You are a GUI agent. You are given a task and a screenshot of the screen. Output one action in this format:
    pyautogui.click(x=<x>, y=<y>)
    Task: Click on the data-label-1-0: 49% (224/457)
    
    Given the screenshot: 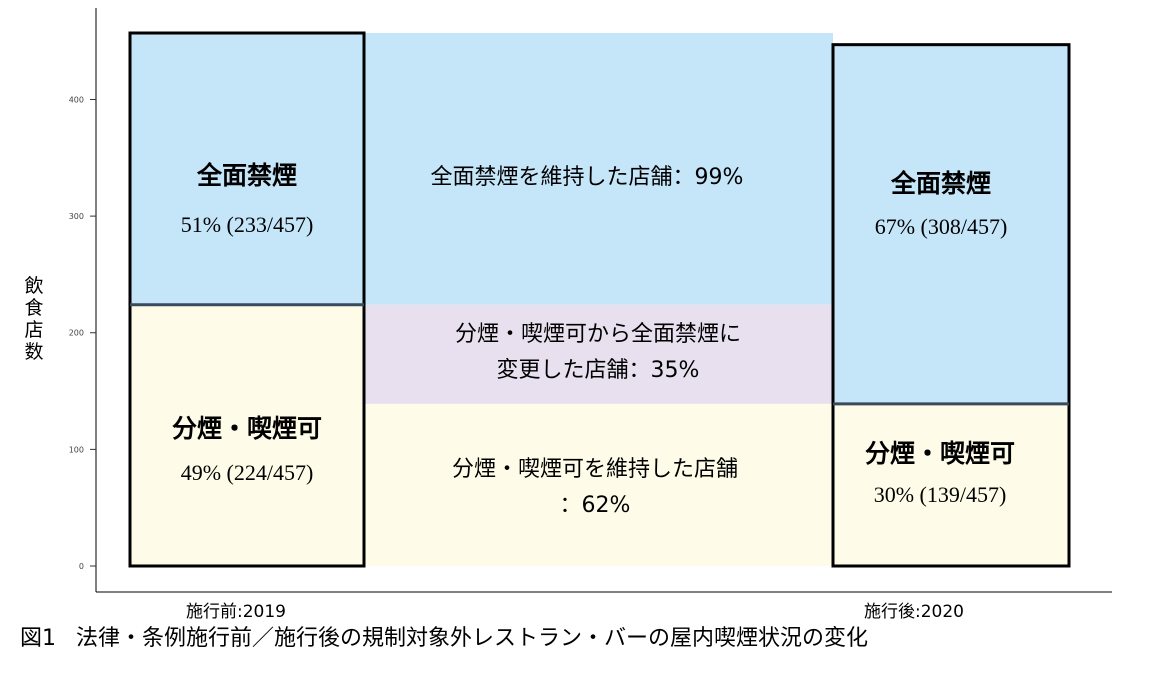 What is the action you would take?
    pyautogui.click(x=247, y=472)
    